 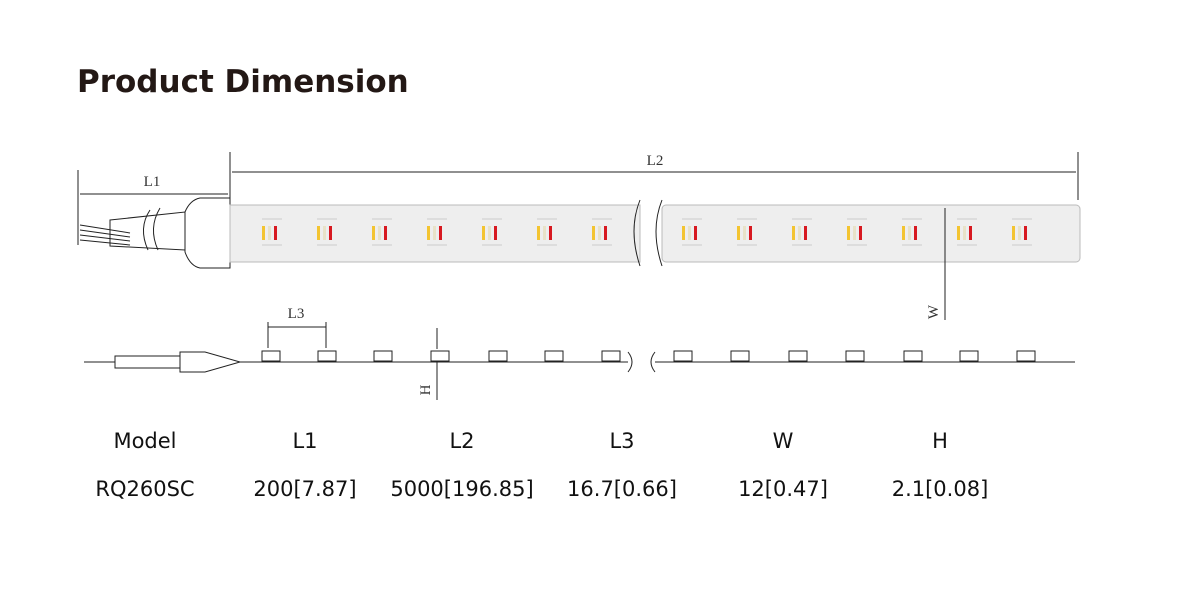 What do you see at coordinates (622, 489) in the screenshot?
I see `table-cell: 16.7[0.66]` at bounding box center [622, 489].